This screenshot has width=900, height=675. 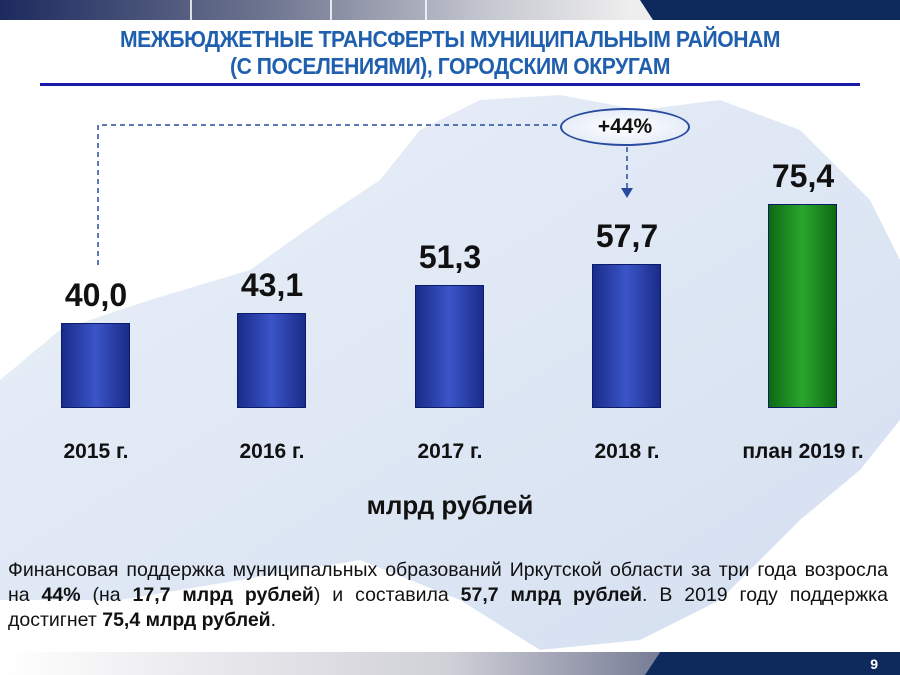 What do you see at coordinates (803, 176) in the screenshot?
I see `value-label: 75,4` at bounding box center [803, 176].